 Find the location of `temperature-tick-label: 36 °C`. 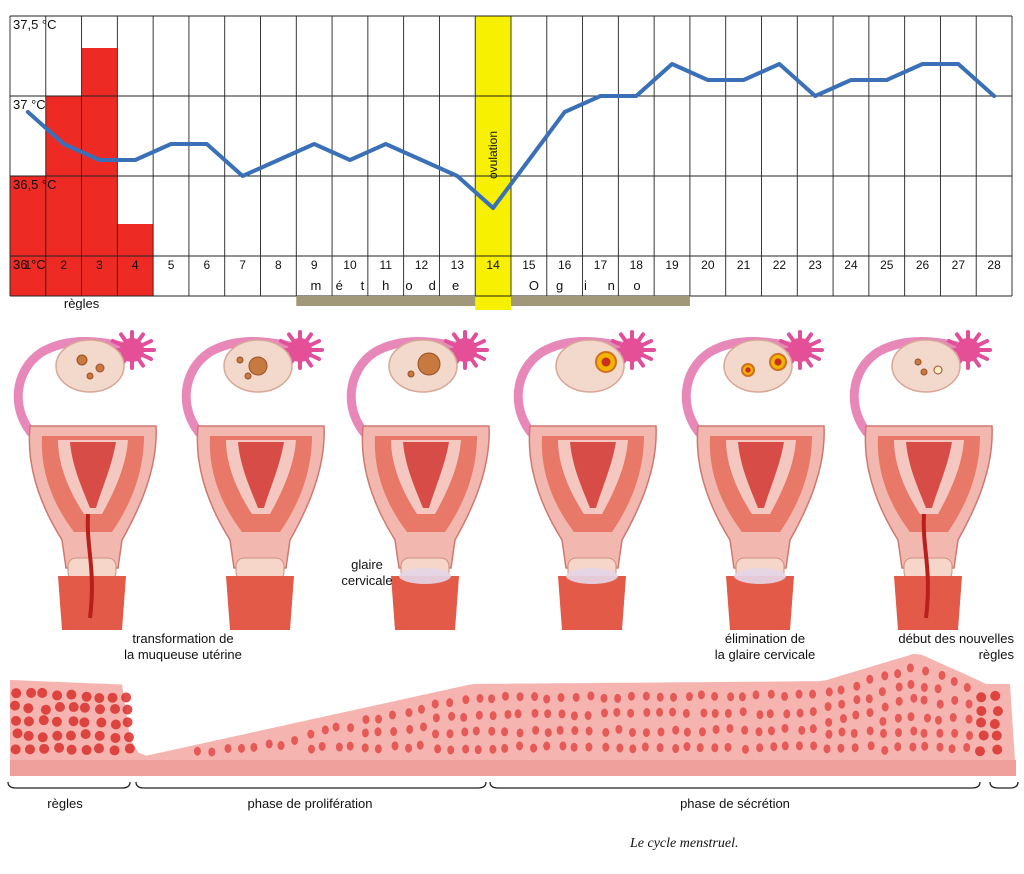

temperature-tick-label: 36 °C is located at coordinates (29, 264).